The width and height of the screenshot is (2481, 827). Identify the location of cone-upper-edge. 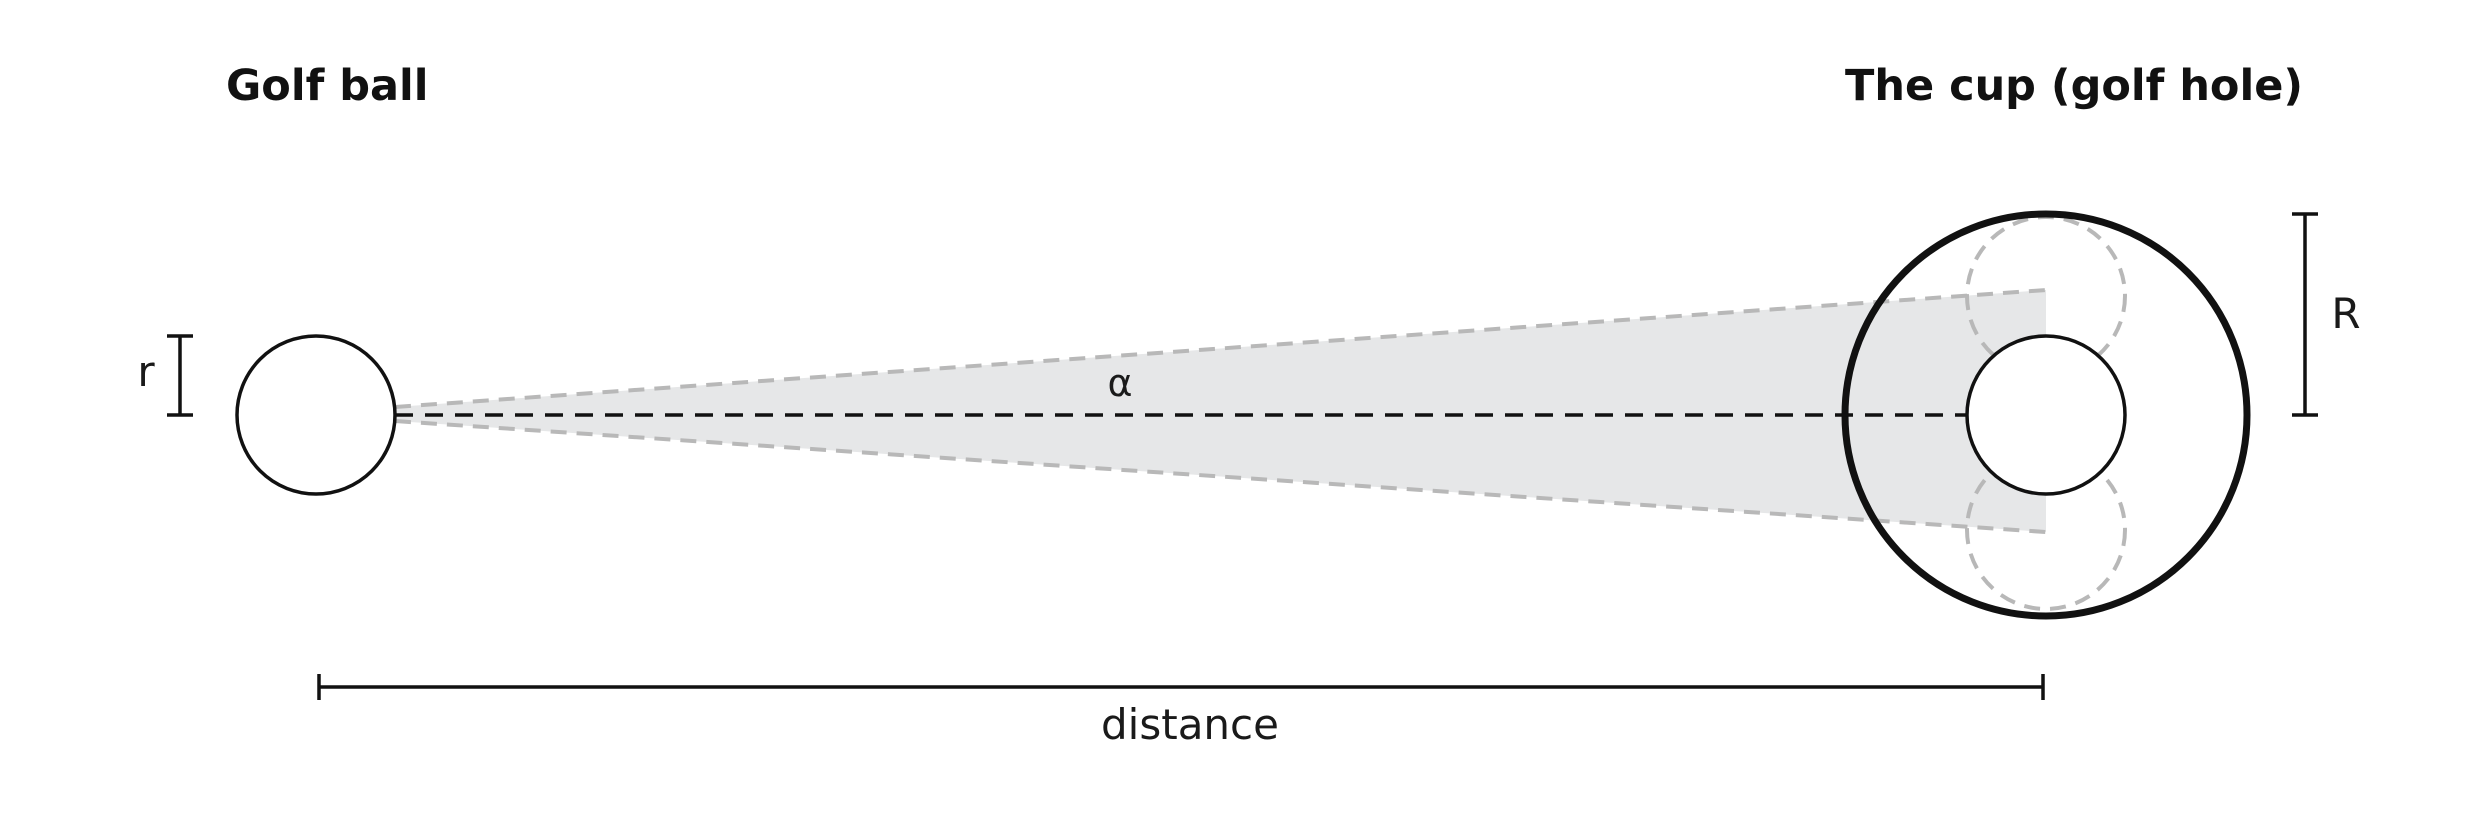
(1220, 348).